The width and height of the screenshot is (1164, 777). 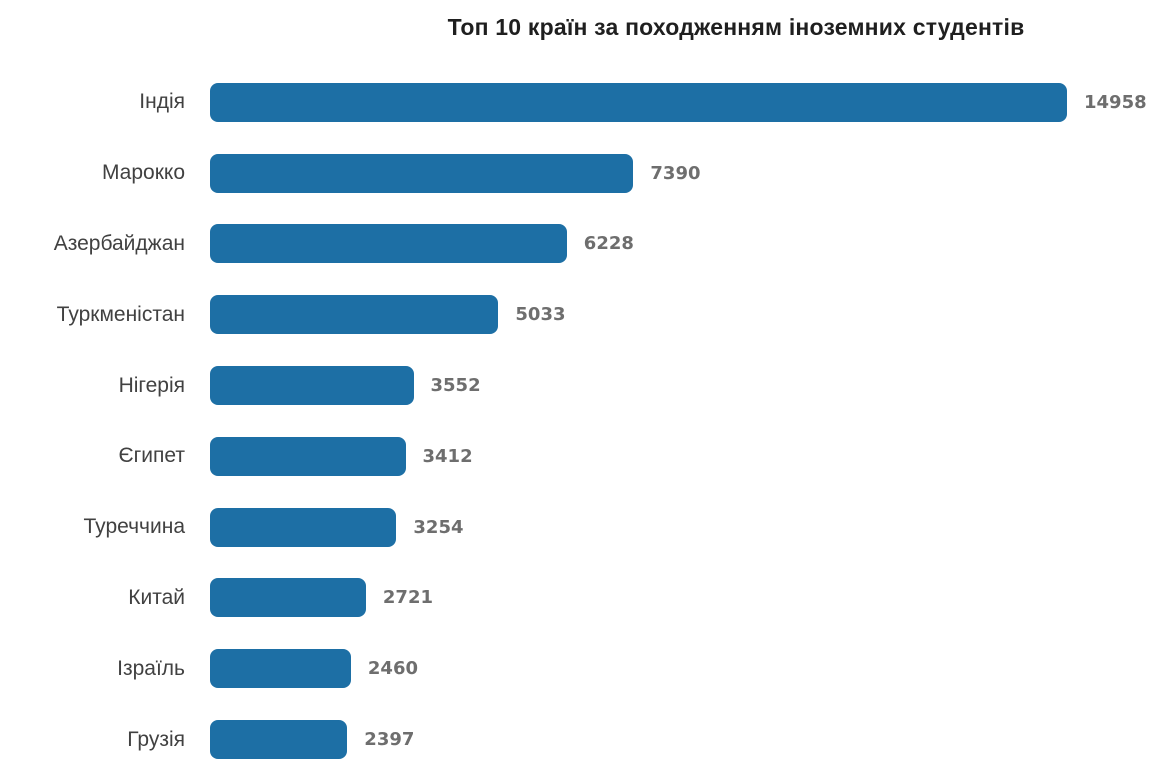 What do you see at coordinates (134, 527) in the screenshot?
I see `category-label: Туреччина` at bounding box center [134, 527].